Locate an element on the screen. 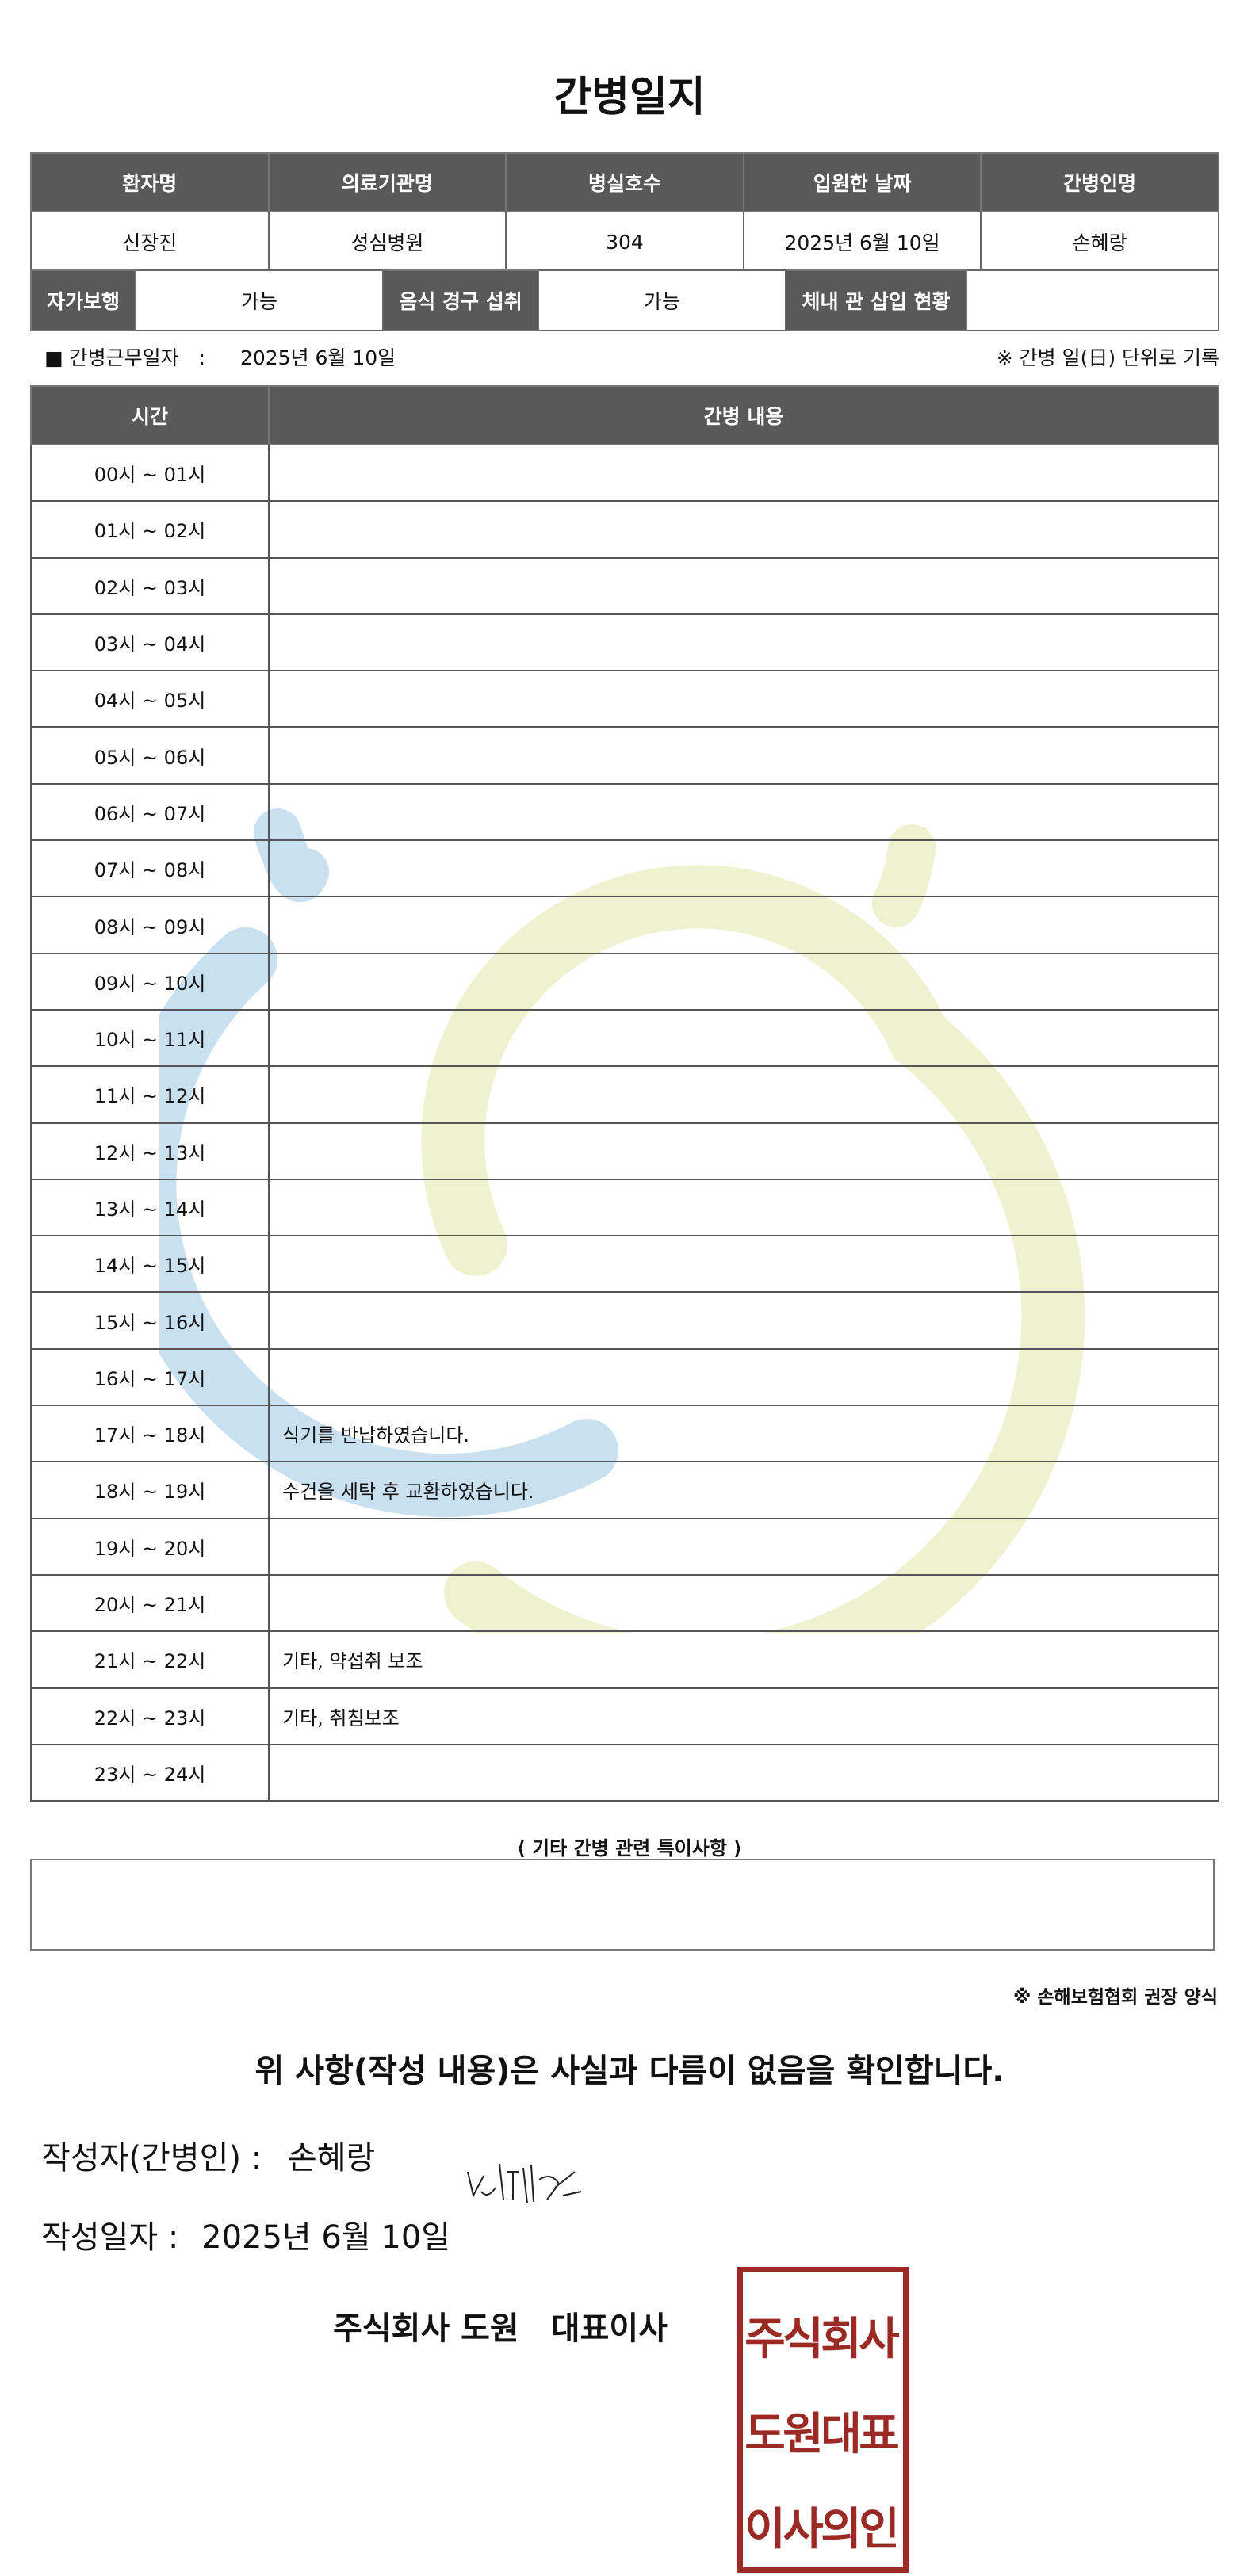 The height and width of the screenshot is (2576, 1259). confirmation-statement: 위 사항(작성 내용)은 사실과 다름이 없음을 확인합니다. is located at coordinates (629, 2071).